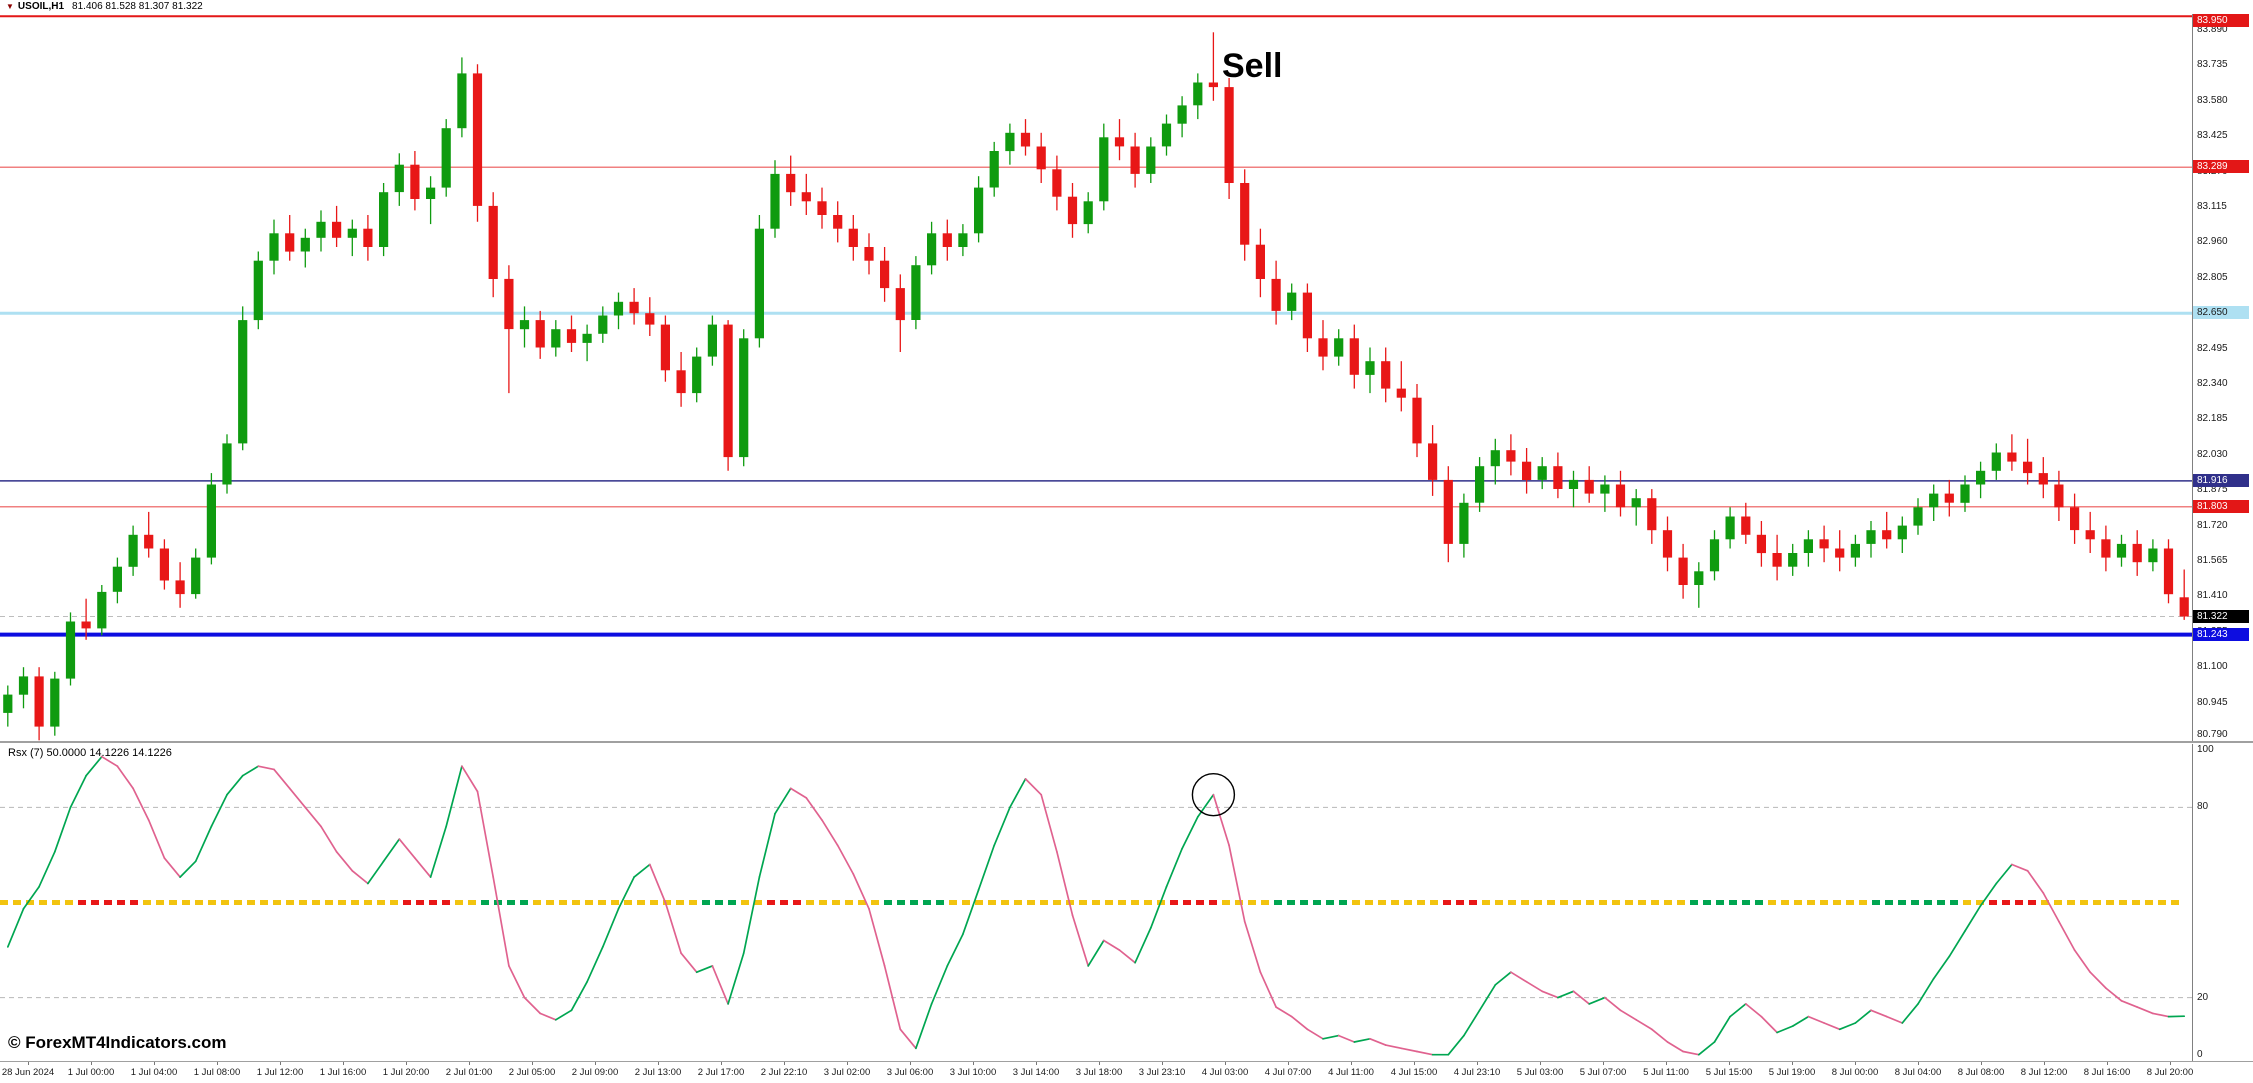 The width and height of the screenshot is (2253, 1083). Describe the element at coordinates (2200, 1054) in the screenshot. I see `rsx-tick-label: 0` at that location.